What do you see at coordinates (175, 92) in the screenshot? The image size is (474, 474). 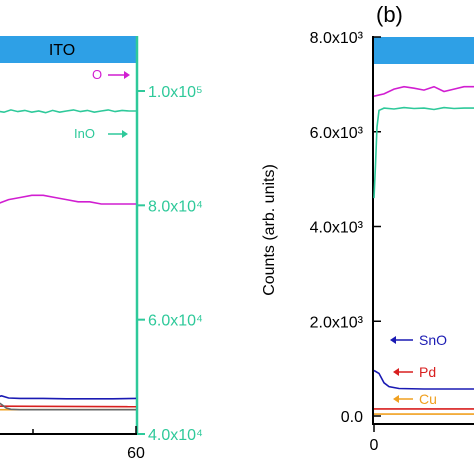 I see `panel-a-right-tick-label-3: 1.0x10⁵` at bounding box center [175, 92].